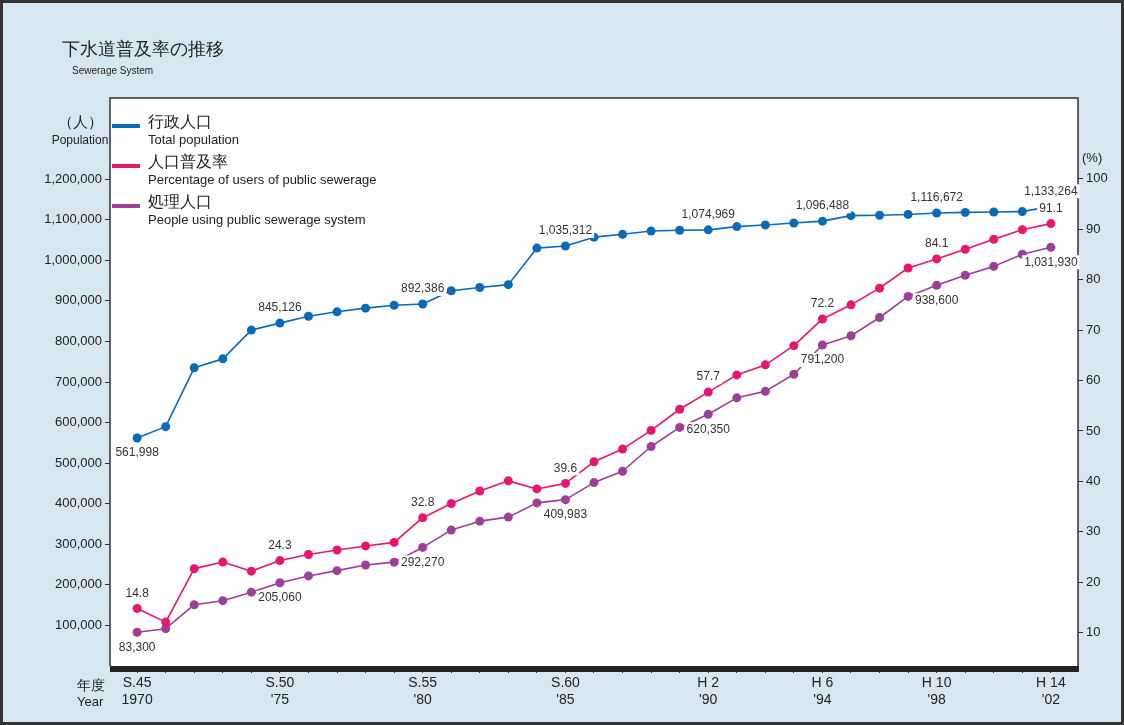  Describe the element at coordinates (1097, 178) in the screenshot. I see `y2-tick-label: 100` at that location.